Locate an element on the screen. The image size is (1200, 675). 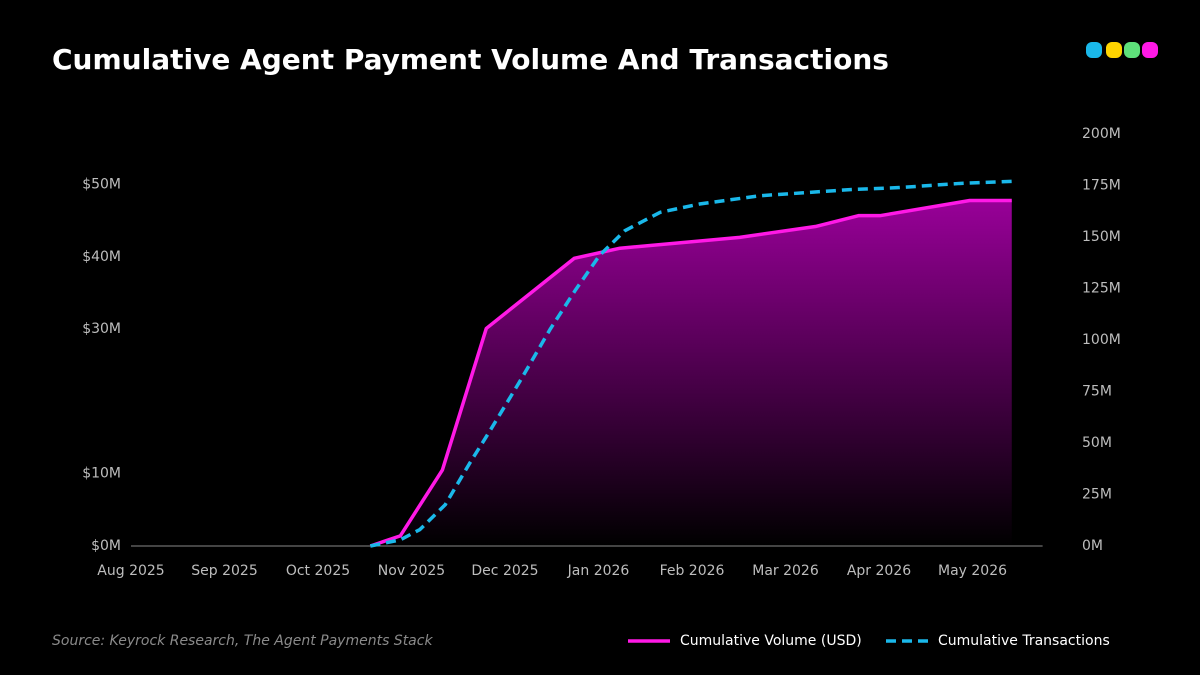
y-tick-label: $30M is located at coordinates (101, 329).